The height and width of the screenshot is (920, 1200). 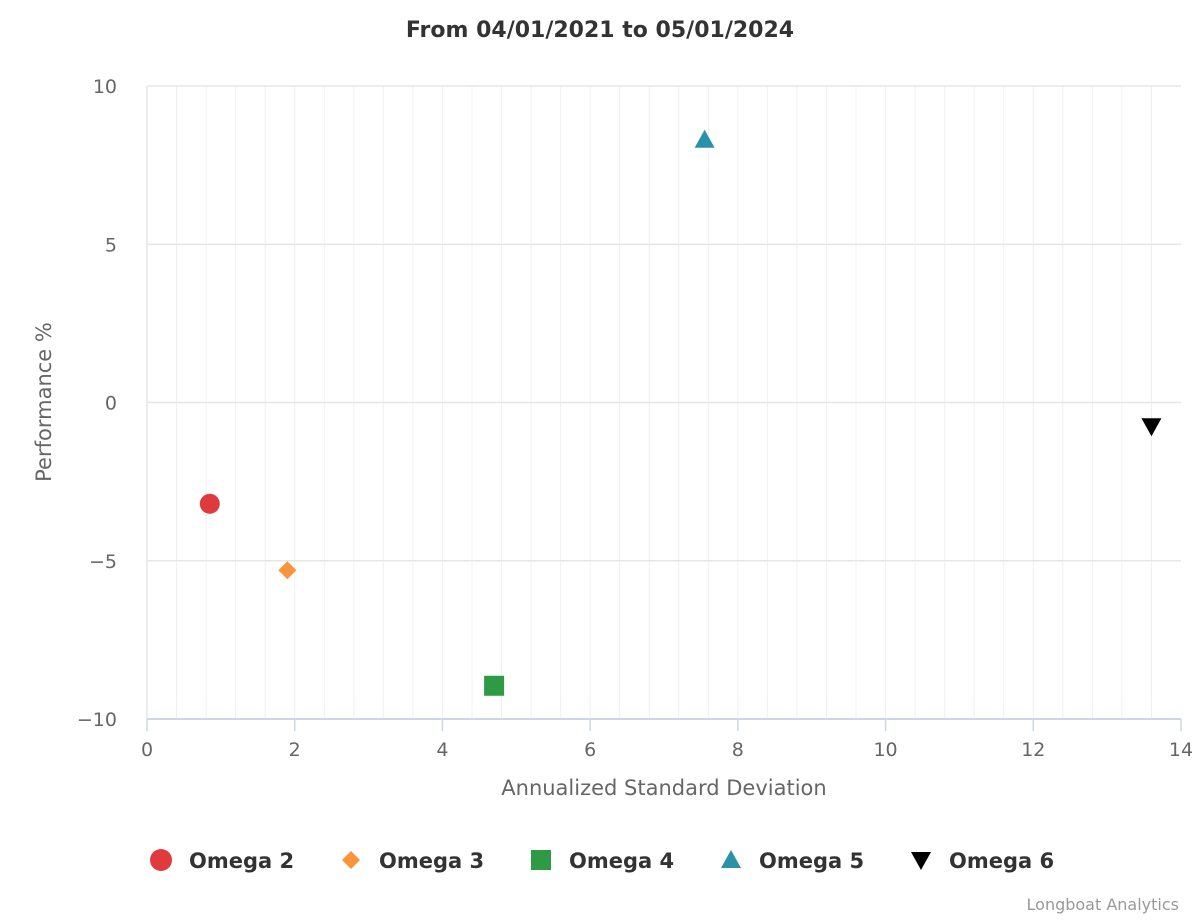 What do you see at coordinates (590, 750) in the screenshot?
I see `x-tick-label: 6` at bounding box center [590, 750].